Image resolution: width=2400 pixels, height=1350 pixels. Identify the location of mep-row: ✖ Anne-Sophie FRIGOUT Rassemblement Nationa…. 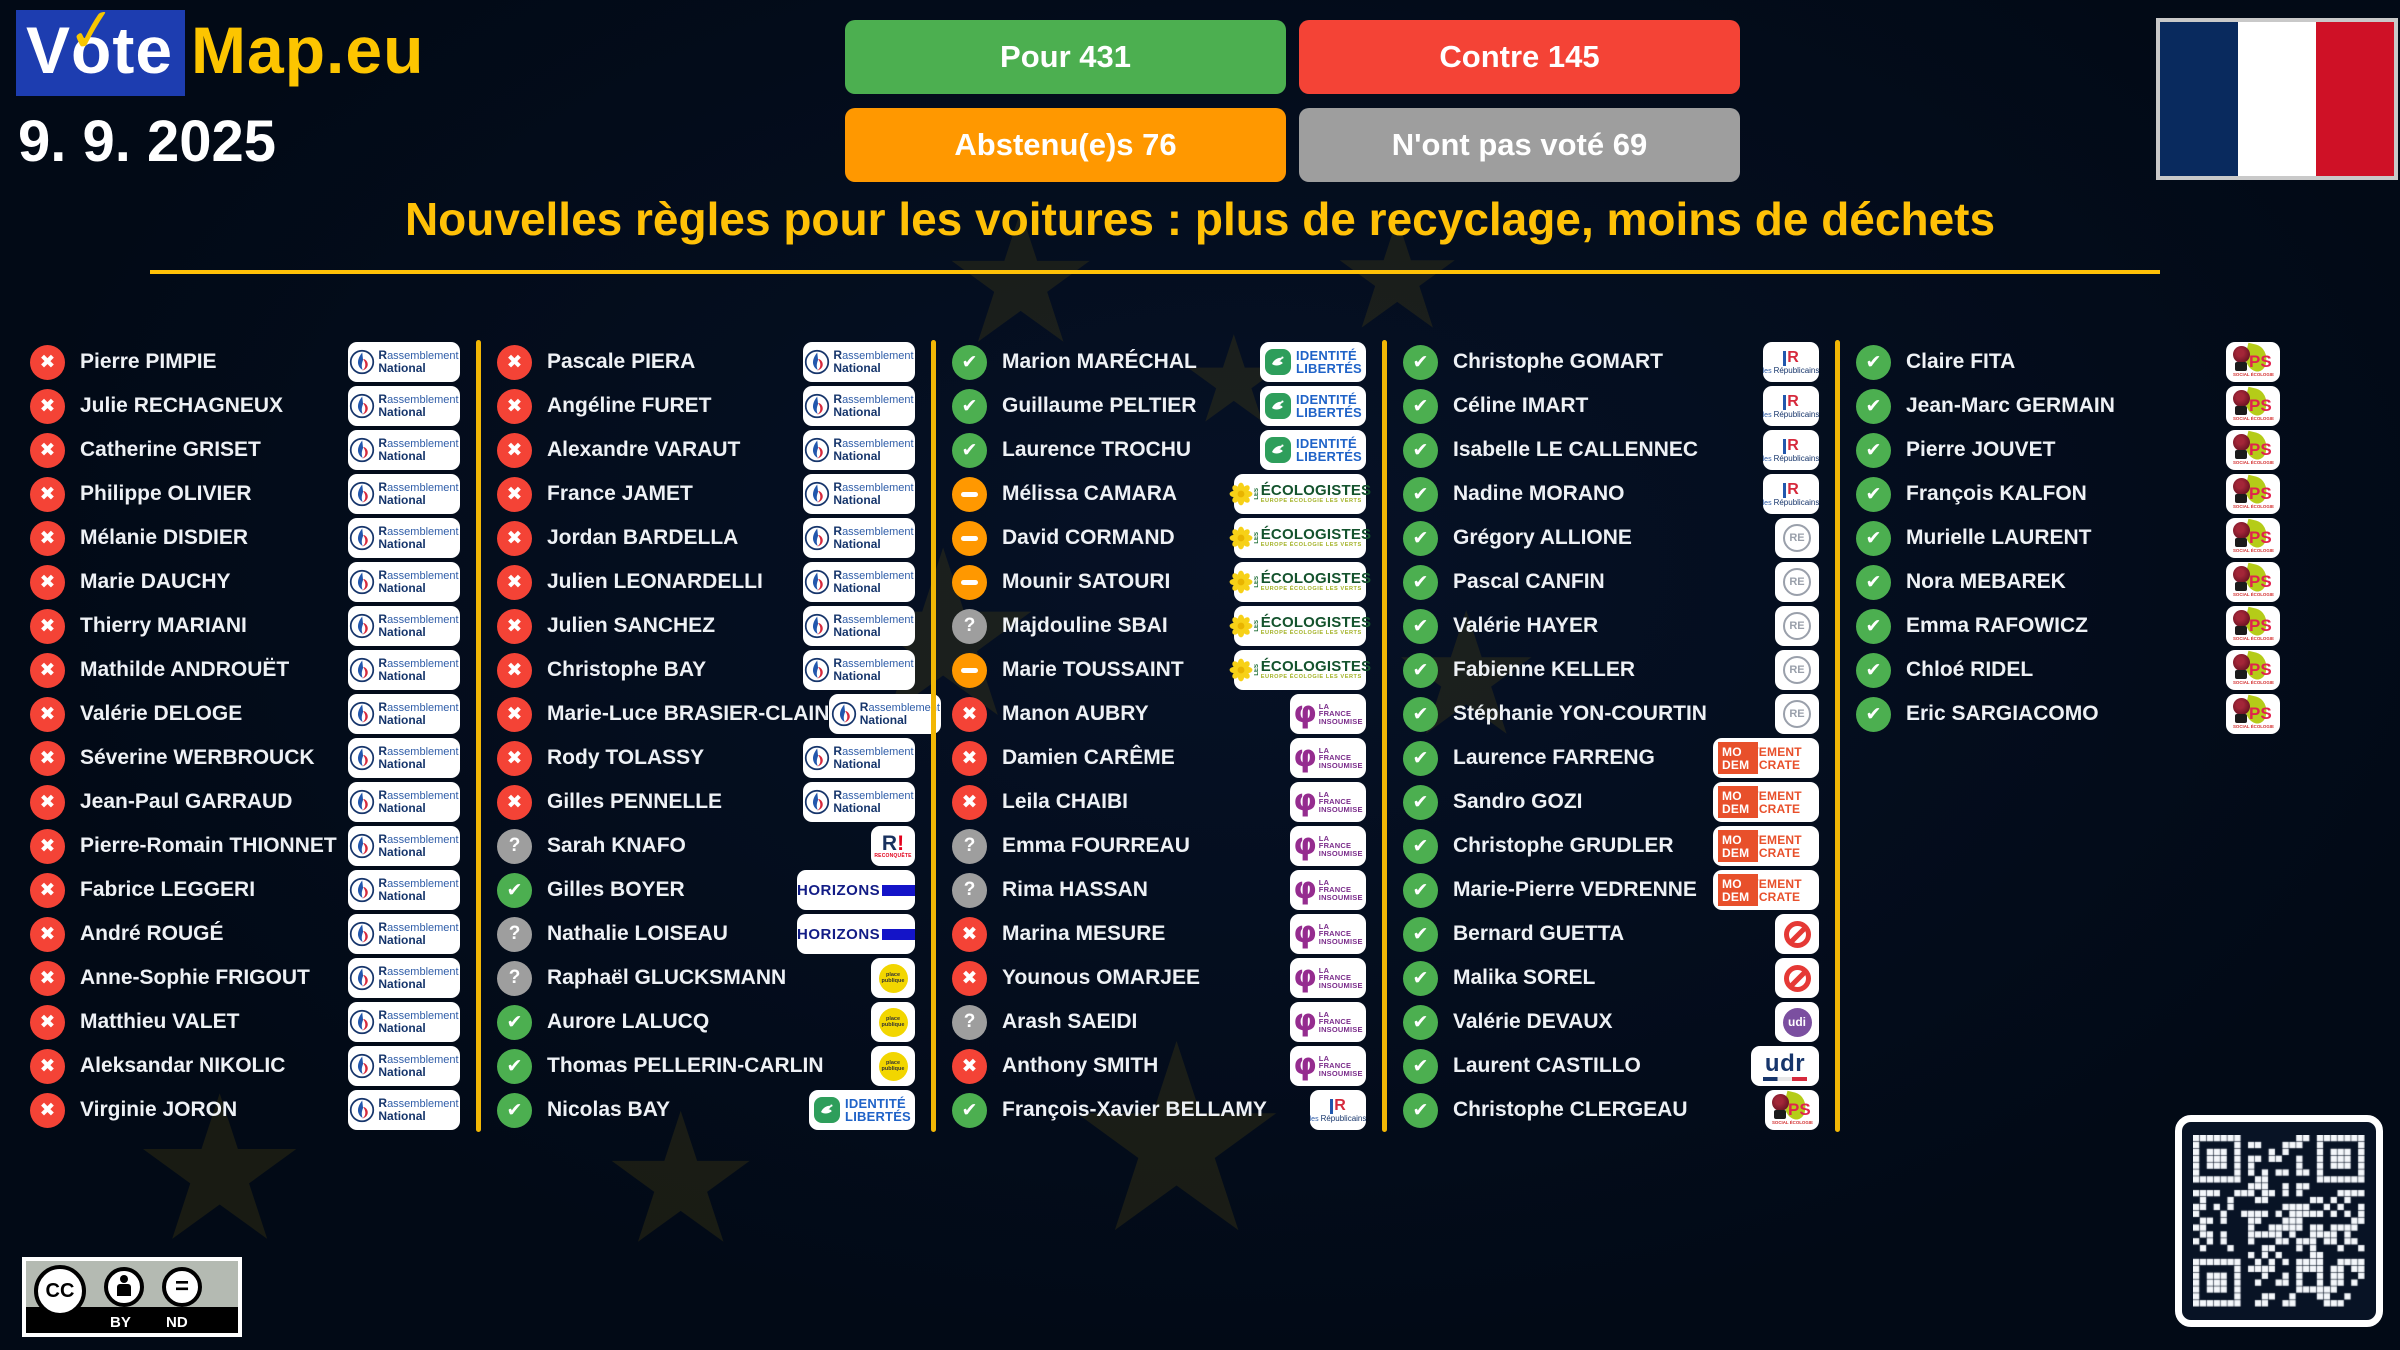
(245, 978).